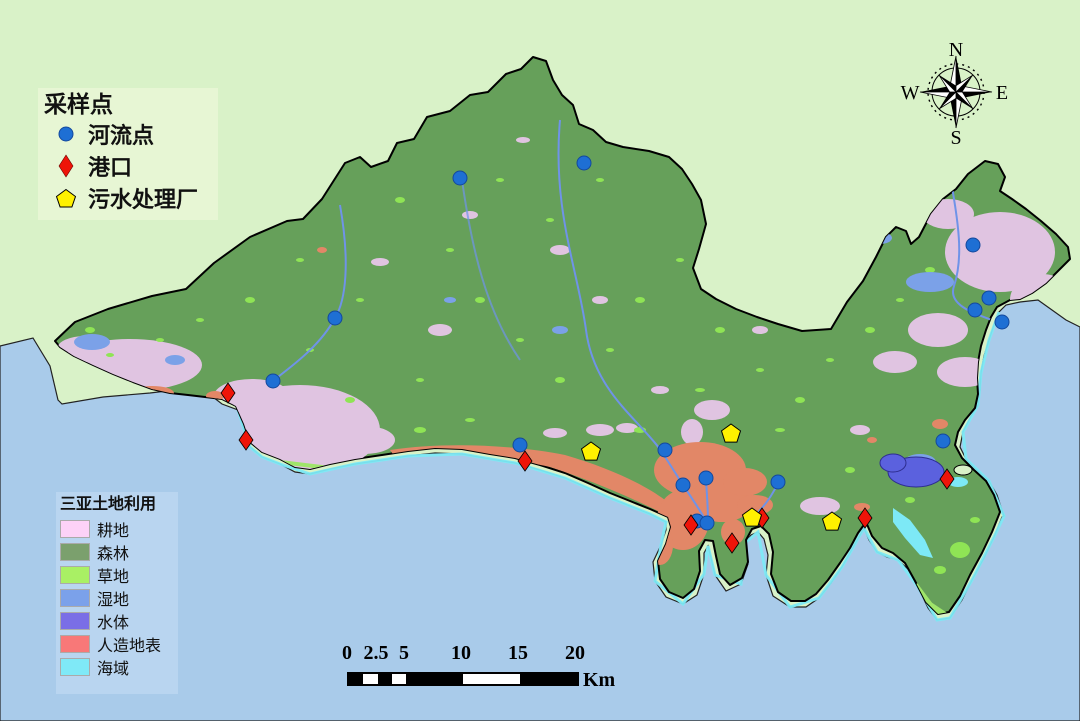 The width and height of the screenshot is (1080, 721). I want to click on landuse-item: 湿地, so click(117, 597).